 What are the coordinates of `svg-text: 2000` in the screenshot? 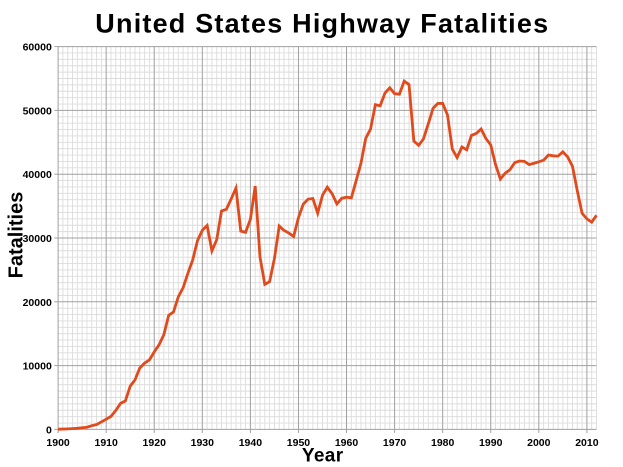 It's located at (539, 443).